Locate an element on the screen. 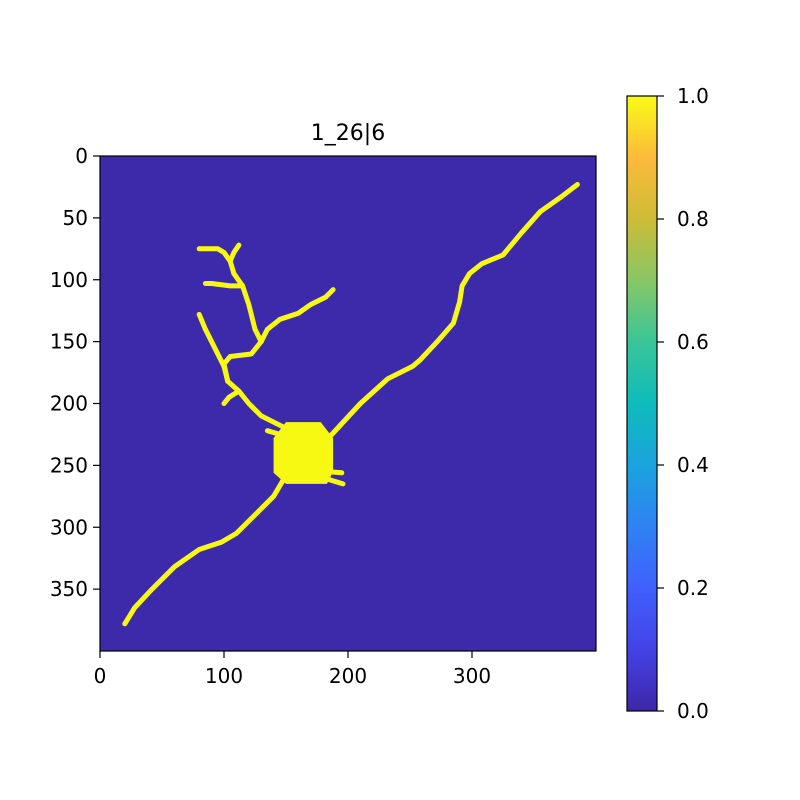 This screenshot has width=800, height=800. chart-title: 1_26|6 is located at coordinates (348, 133).